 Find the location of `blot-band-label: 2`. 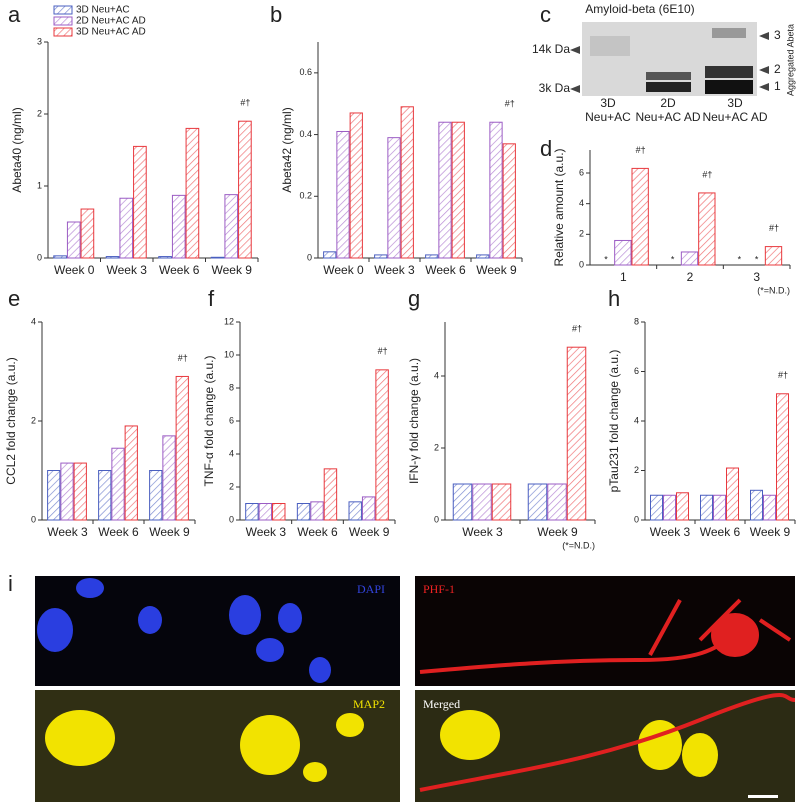

blot-band-label: 2 is located at coordinates (777, 69).